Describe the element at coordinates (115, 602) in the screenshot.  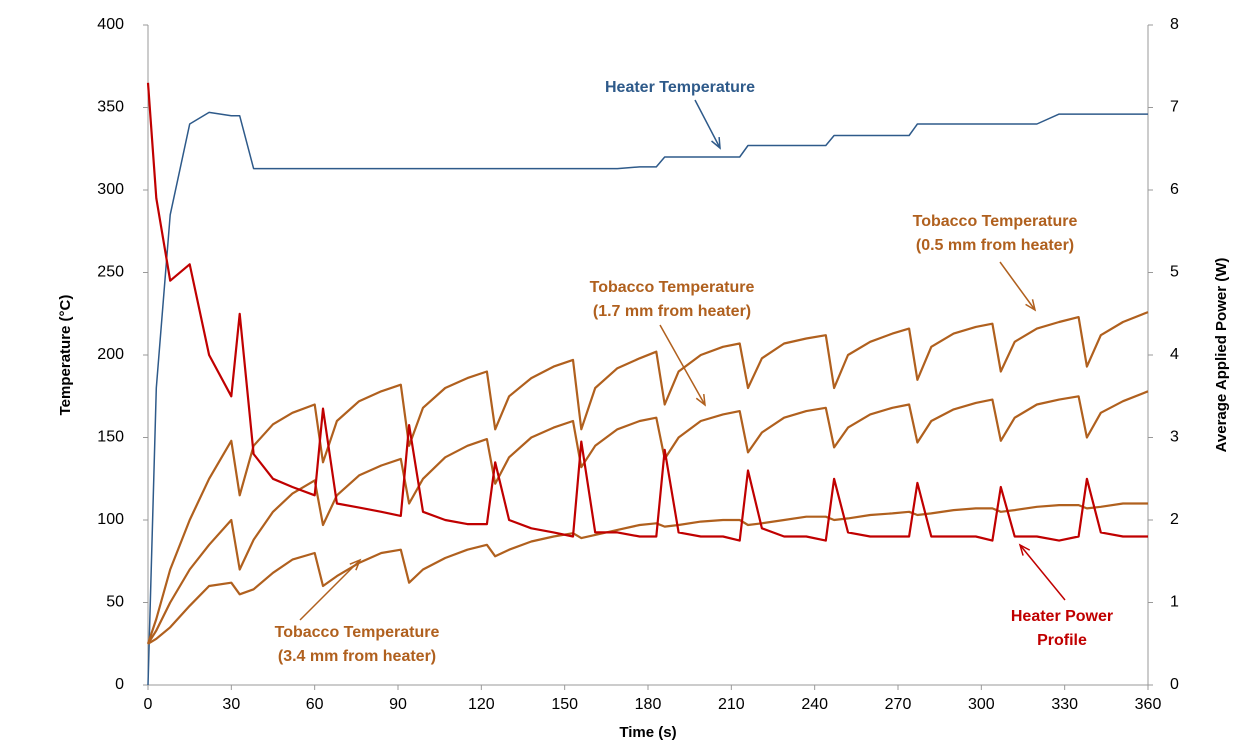
I see `y-tick-label: 50` at that location.